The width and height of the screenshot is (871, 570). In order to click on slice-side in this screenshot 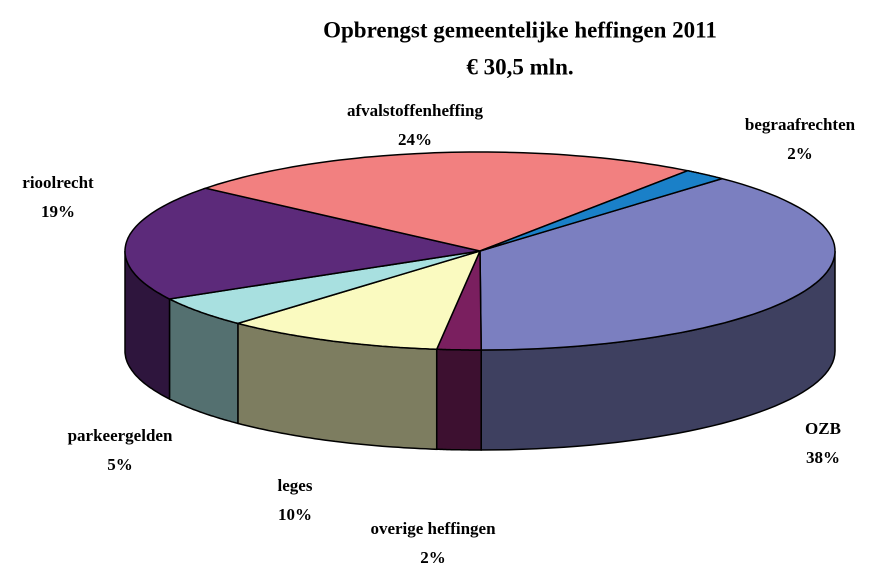, I will do `click(458, 399)`.